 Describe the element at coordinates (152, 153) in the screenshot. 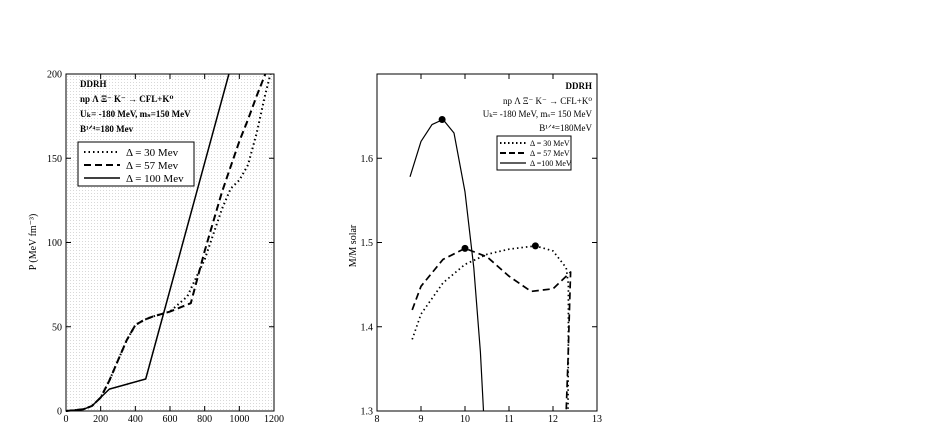

I see `left-legend-label-30: Δ = 30 Mev` at that location.